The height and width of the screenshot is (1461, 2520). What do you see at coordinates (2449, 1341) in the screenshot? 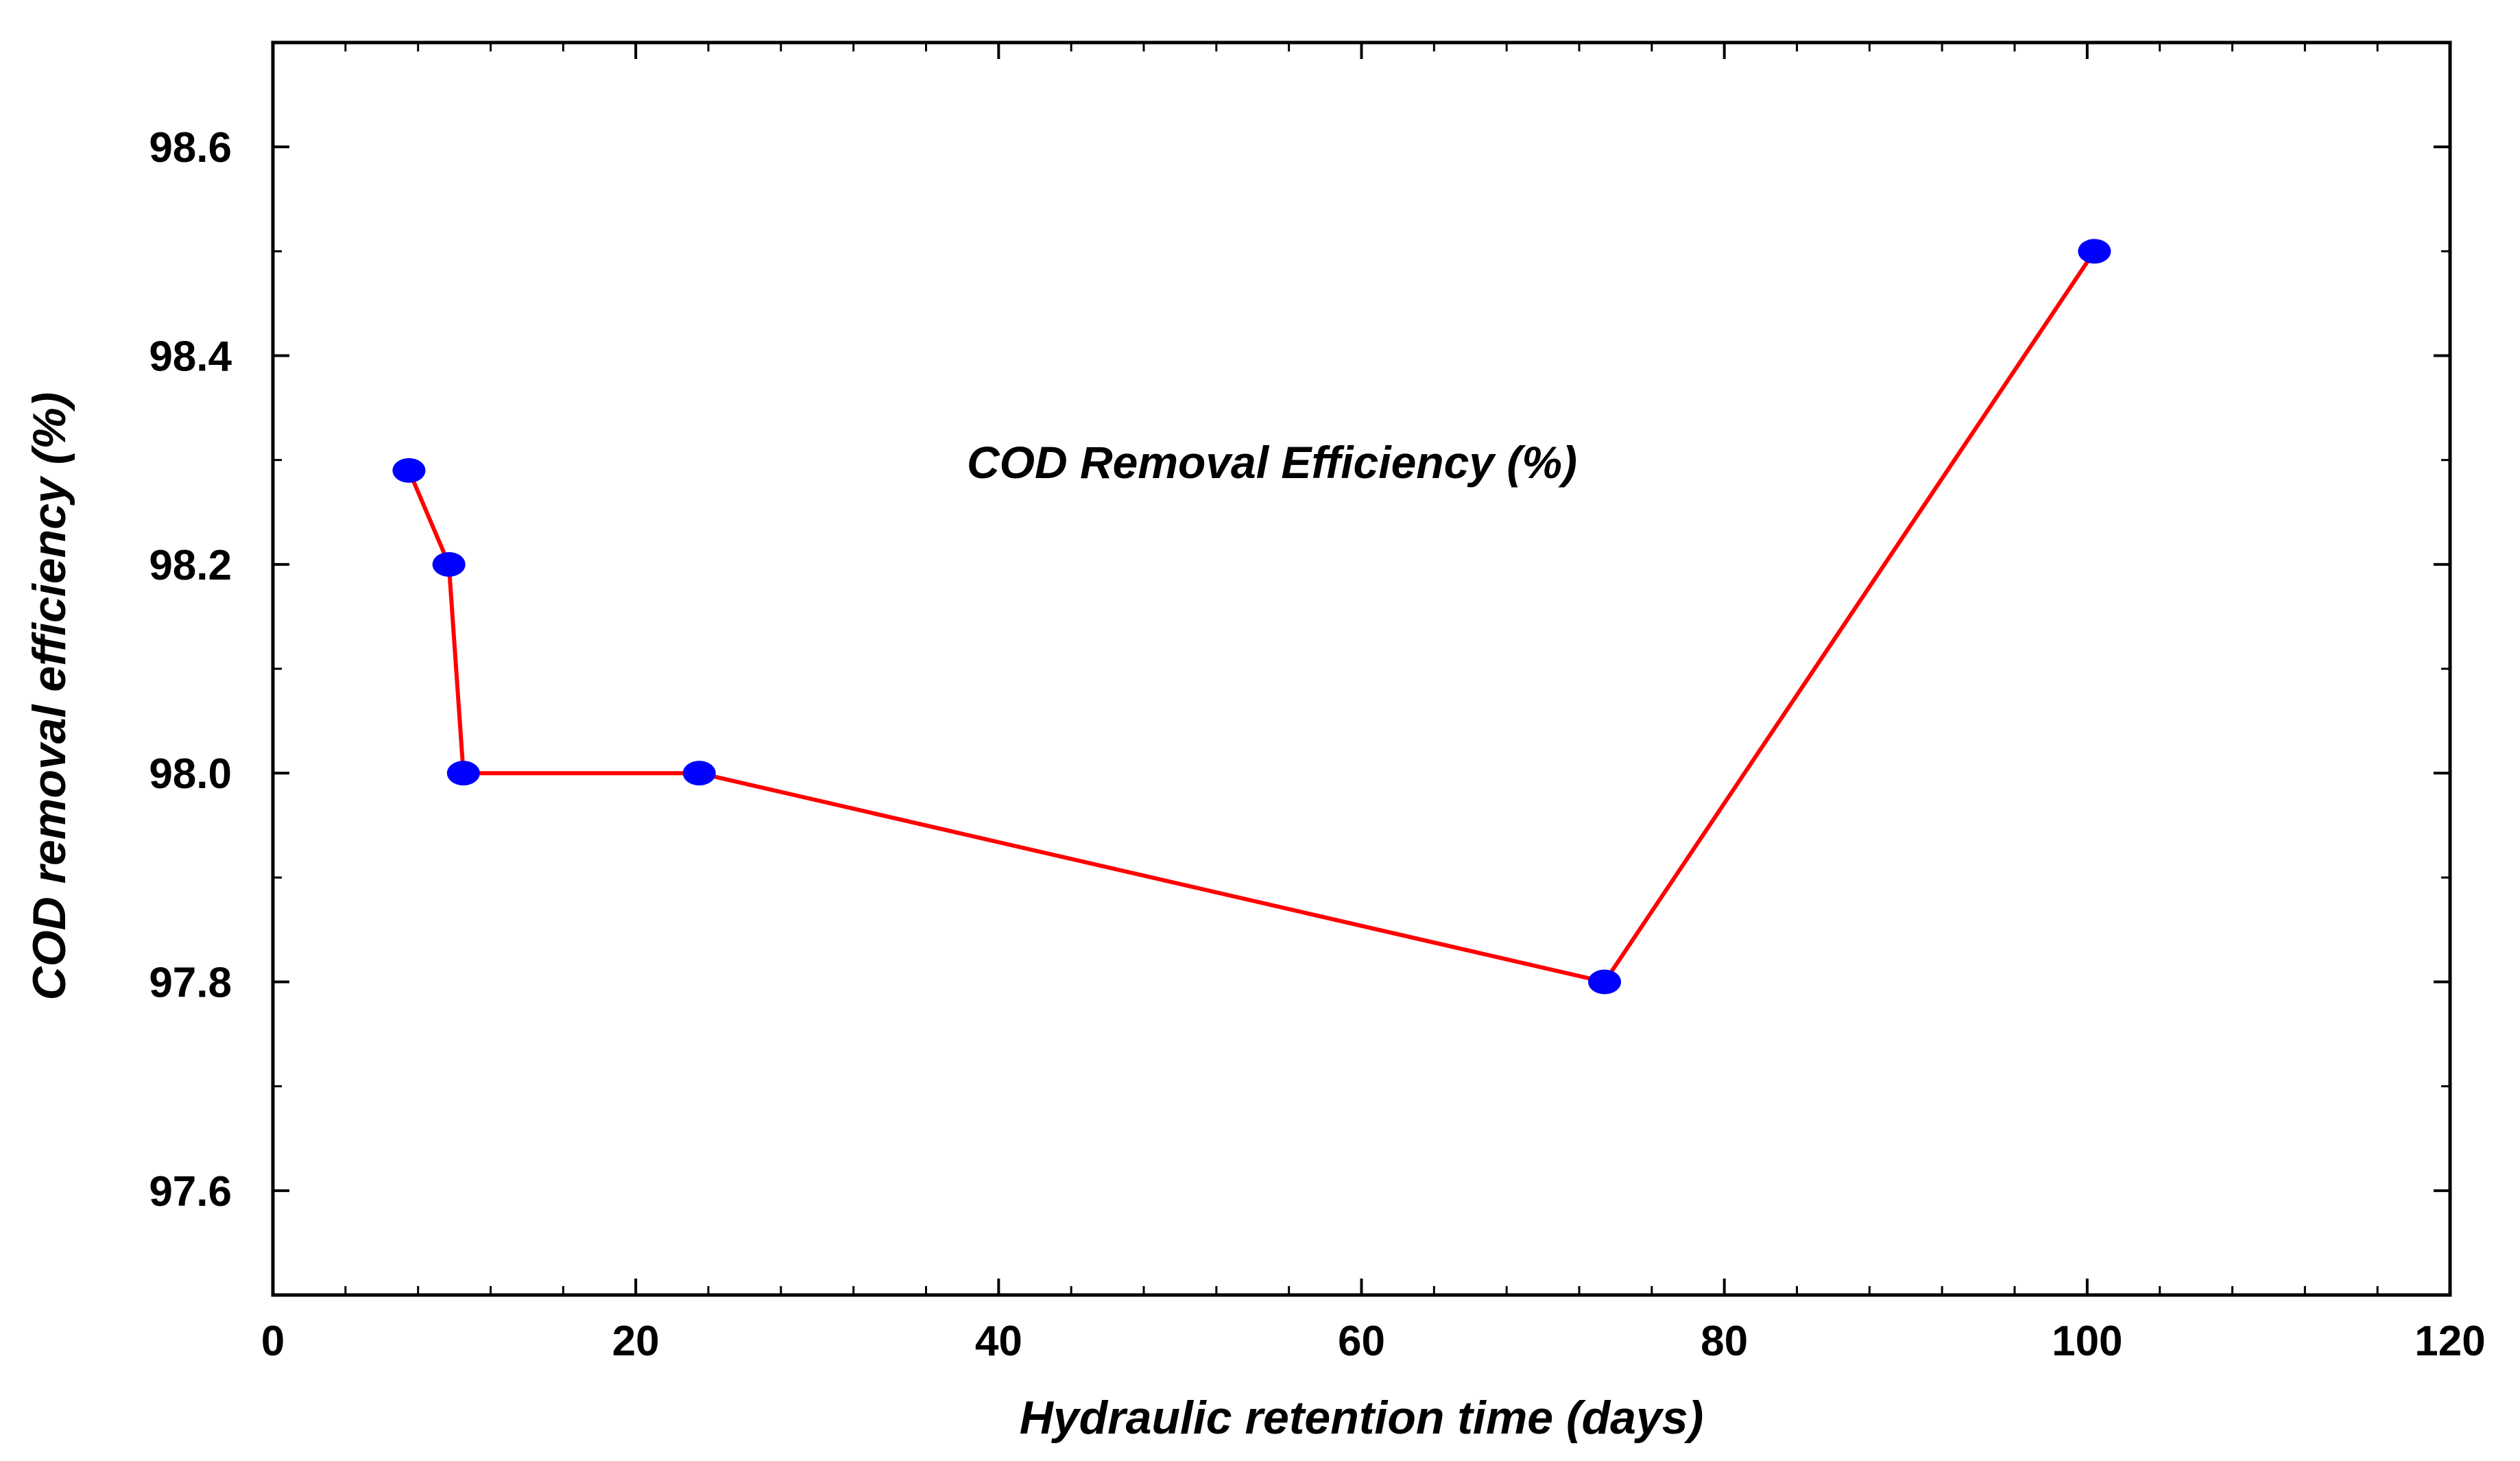
I see `x-tick-label: 120` at bounding box center [2449, 1341].